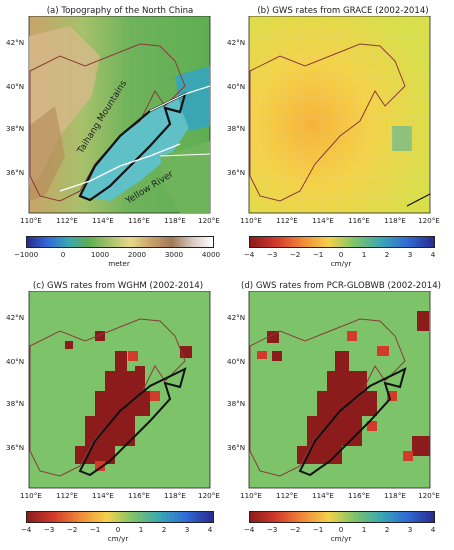 This screenshot has width=454, height=550. What do you see at coordinates (185, 155) in the screenshot?
I see `river-annotation-line` at bounding box center [185, 155].